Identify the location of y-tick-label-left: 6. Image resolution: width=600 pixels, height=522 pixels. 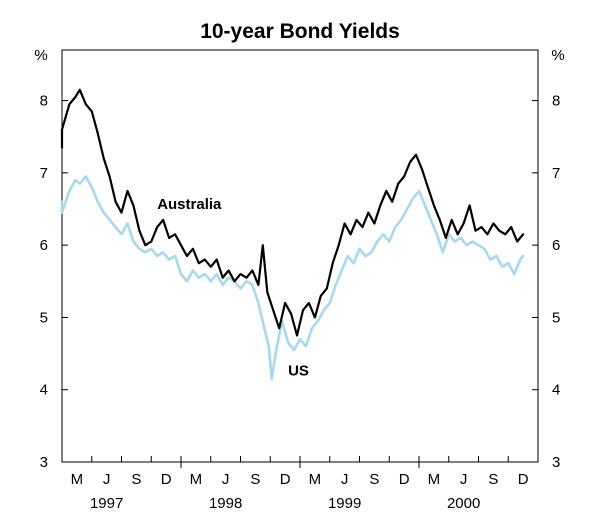
(44, 245).